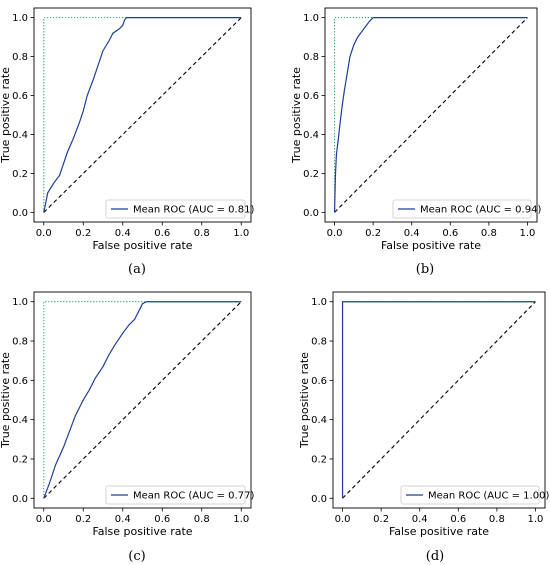 Image resolution: width=550 pixels, height=565 pixels. I want to click on plot-frame, so click(431, 115).